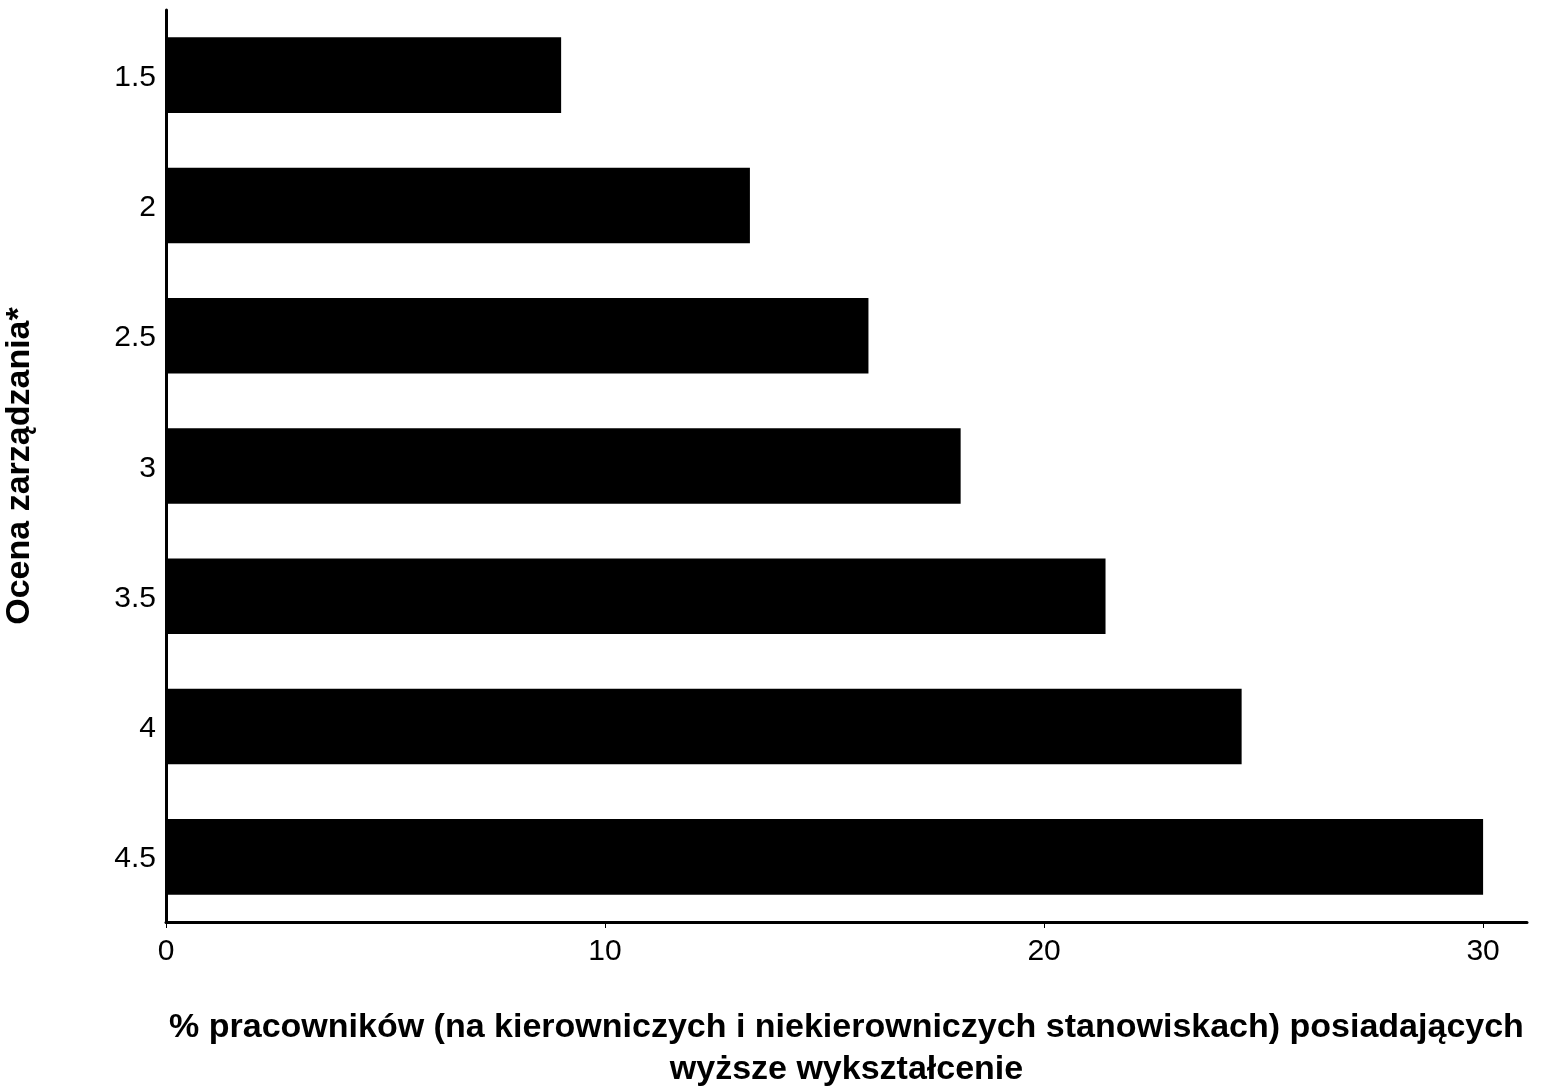  What do you see at coordinates (1044, 949) in the screenshot?
I see `x-tick-label: 20` at bounding box center [1044, 949].